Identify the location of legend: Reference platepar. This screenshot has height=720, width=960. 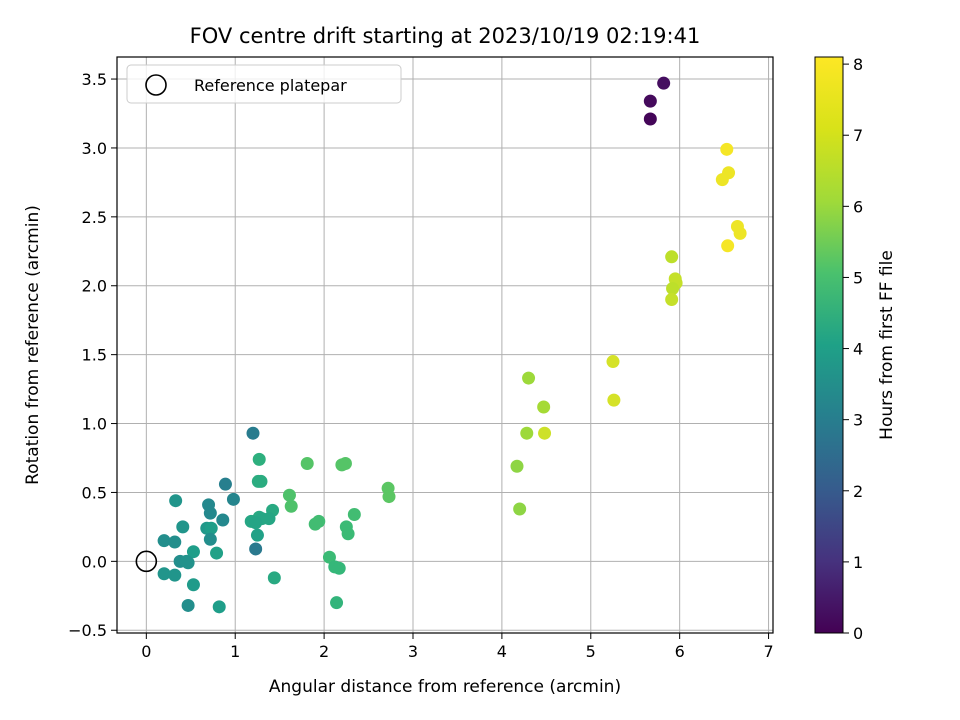
(264, 84).